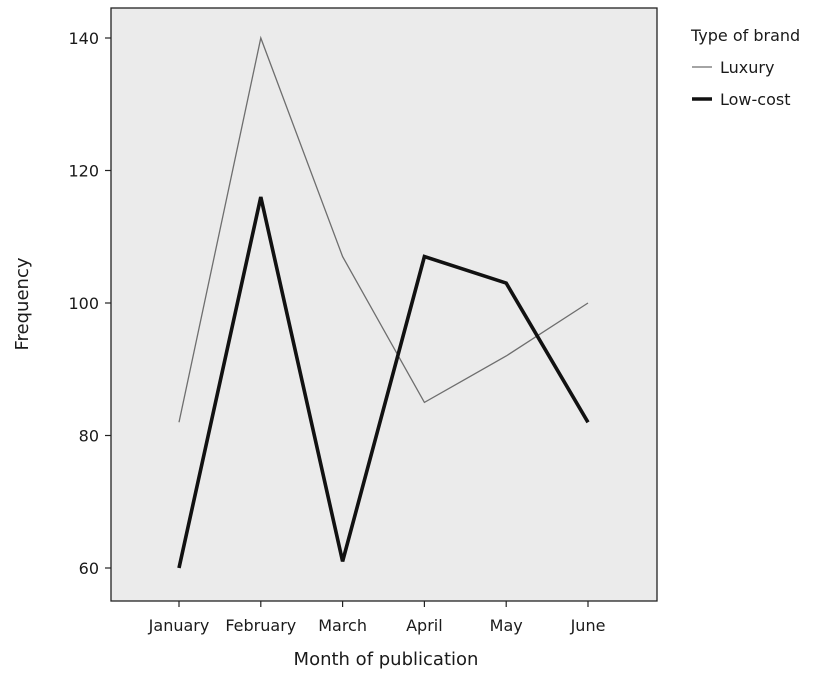 This screenshot has width=820, height=675. I want to click on x-tick-label-march: March, so click(342, 625).